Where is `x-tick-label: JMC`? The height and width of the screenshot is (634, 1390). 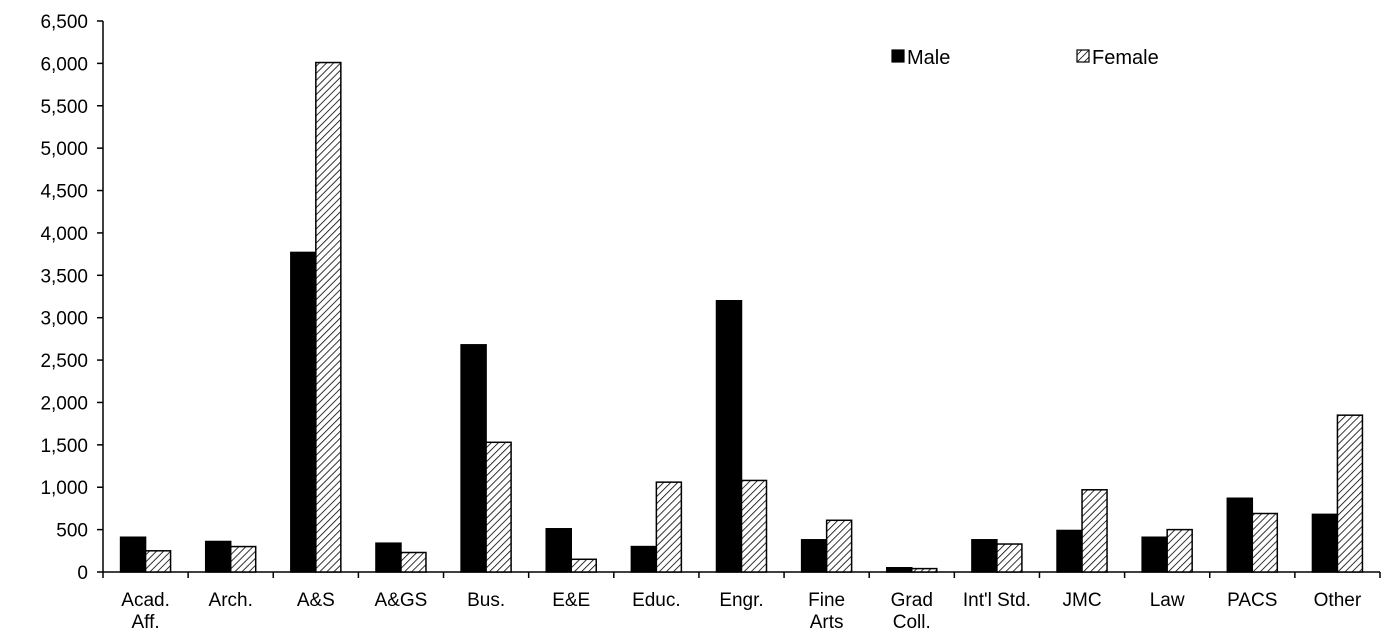
x-tick-label: JMC is located at coordinates (1082, 600).